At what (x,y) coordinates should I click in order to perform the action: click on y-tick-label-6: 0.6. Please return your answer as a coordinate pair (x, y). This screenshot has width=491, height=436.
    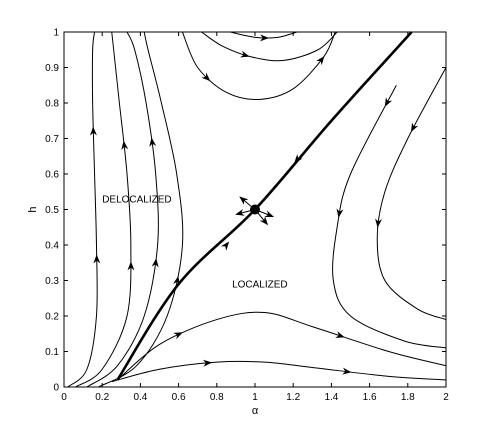
    Looking at the image, I should click on (52, 175).